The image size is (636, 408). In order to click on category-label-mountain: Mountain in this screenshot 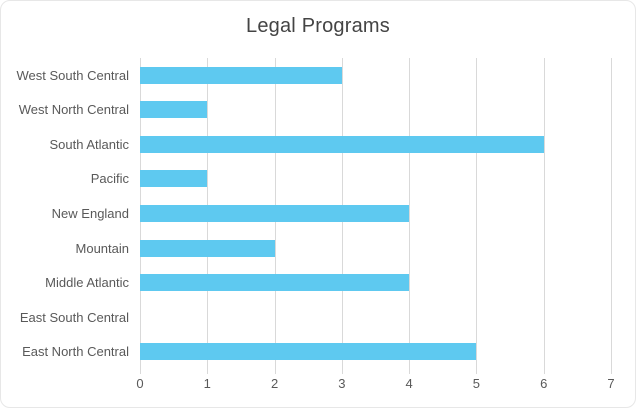, I will do `click(102, 248)`.